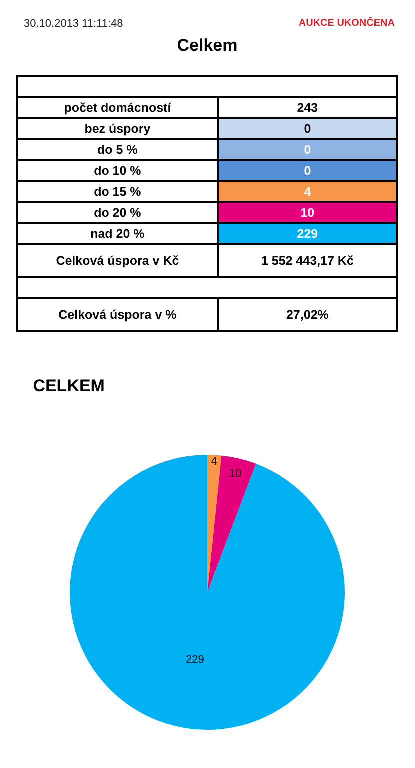 This screenshot has width=415, height=768. Describe the element at coordinates (307, 315) in the screenshot. I see `text: 27,02%` at that location.